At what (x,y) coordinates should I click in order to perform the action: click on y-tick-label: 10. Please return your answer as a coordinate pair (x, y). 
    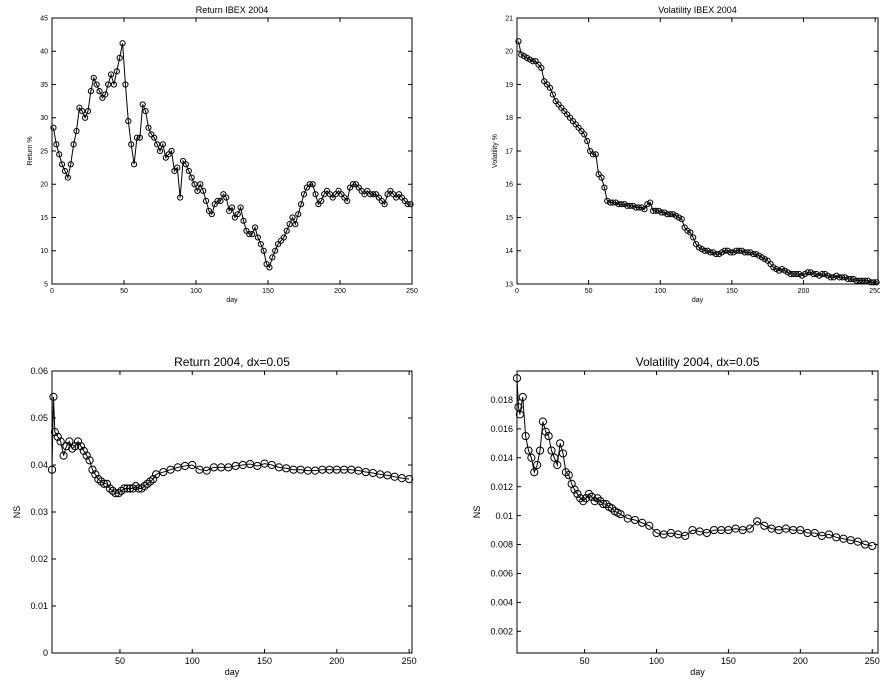
    Looking at the image, I should click on (44, 251).